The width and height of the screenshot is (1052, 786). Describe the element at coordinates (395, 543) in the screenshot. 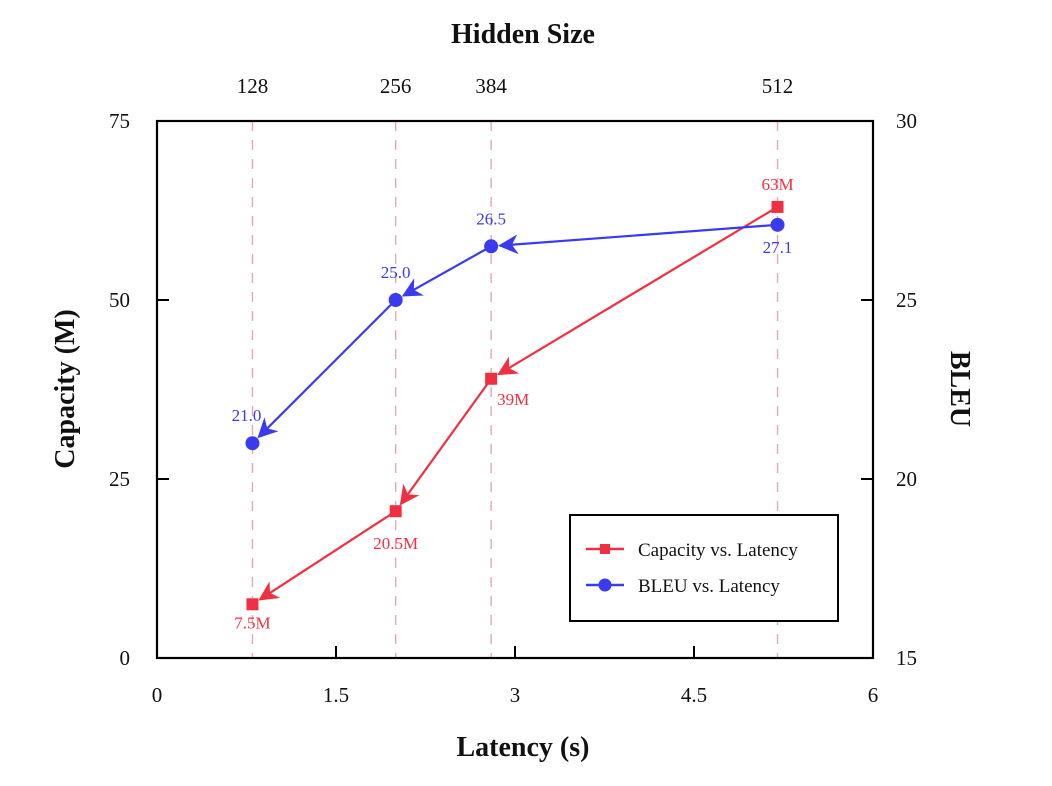

I see `capacity-data-label-1: 20.5M` at that location.